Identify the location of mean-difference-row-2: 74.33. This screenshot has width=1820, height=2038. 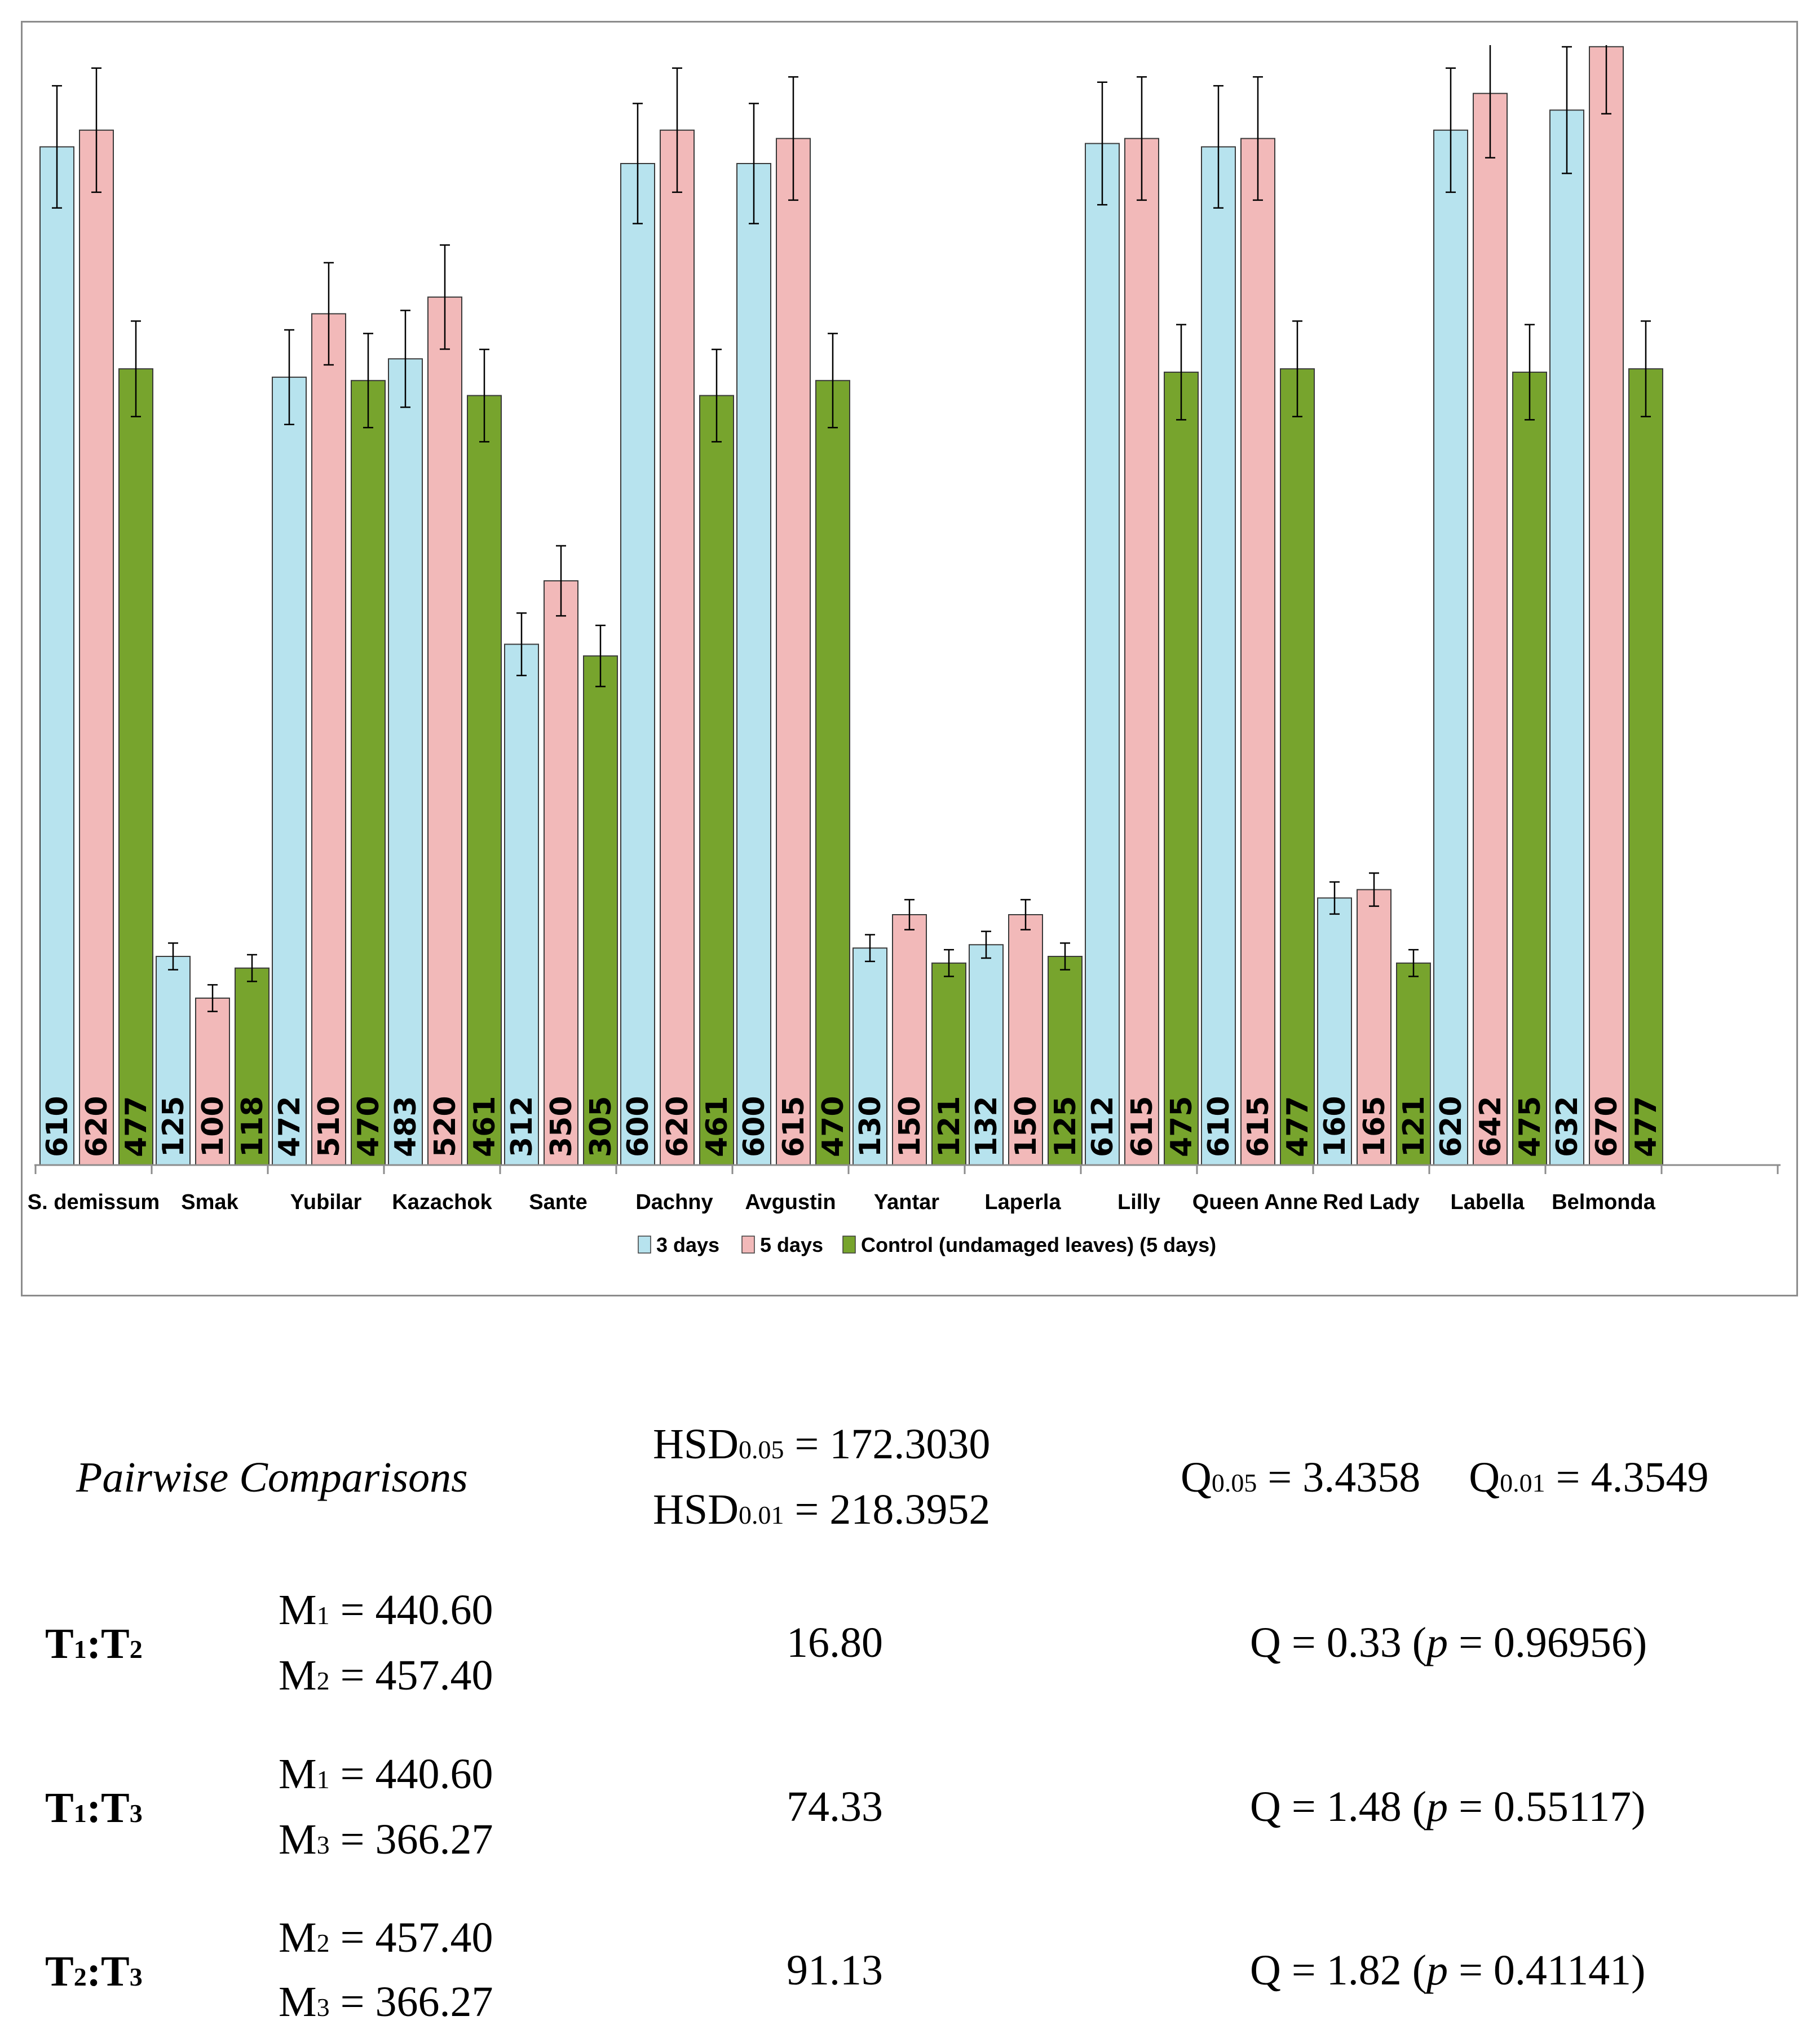
(835, 1806).